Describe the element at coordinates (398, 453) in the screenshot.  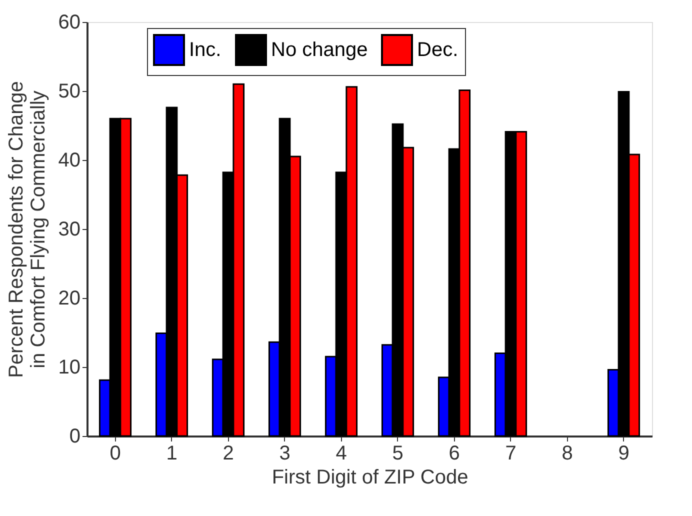
I see `x-tick-label: 5` at that location.